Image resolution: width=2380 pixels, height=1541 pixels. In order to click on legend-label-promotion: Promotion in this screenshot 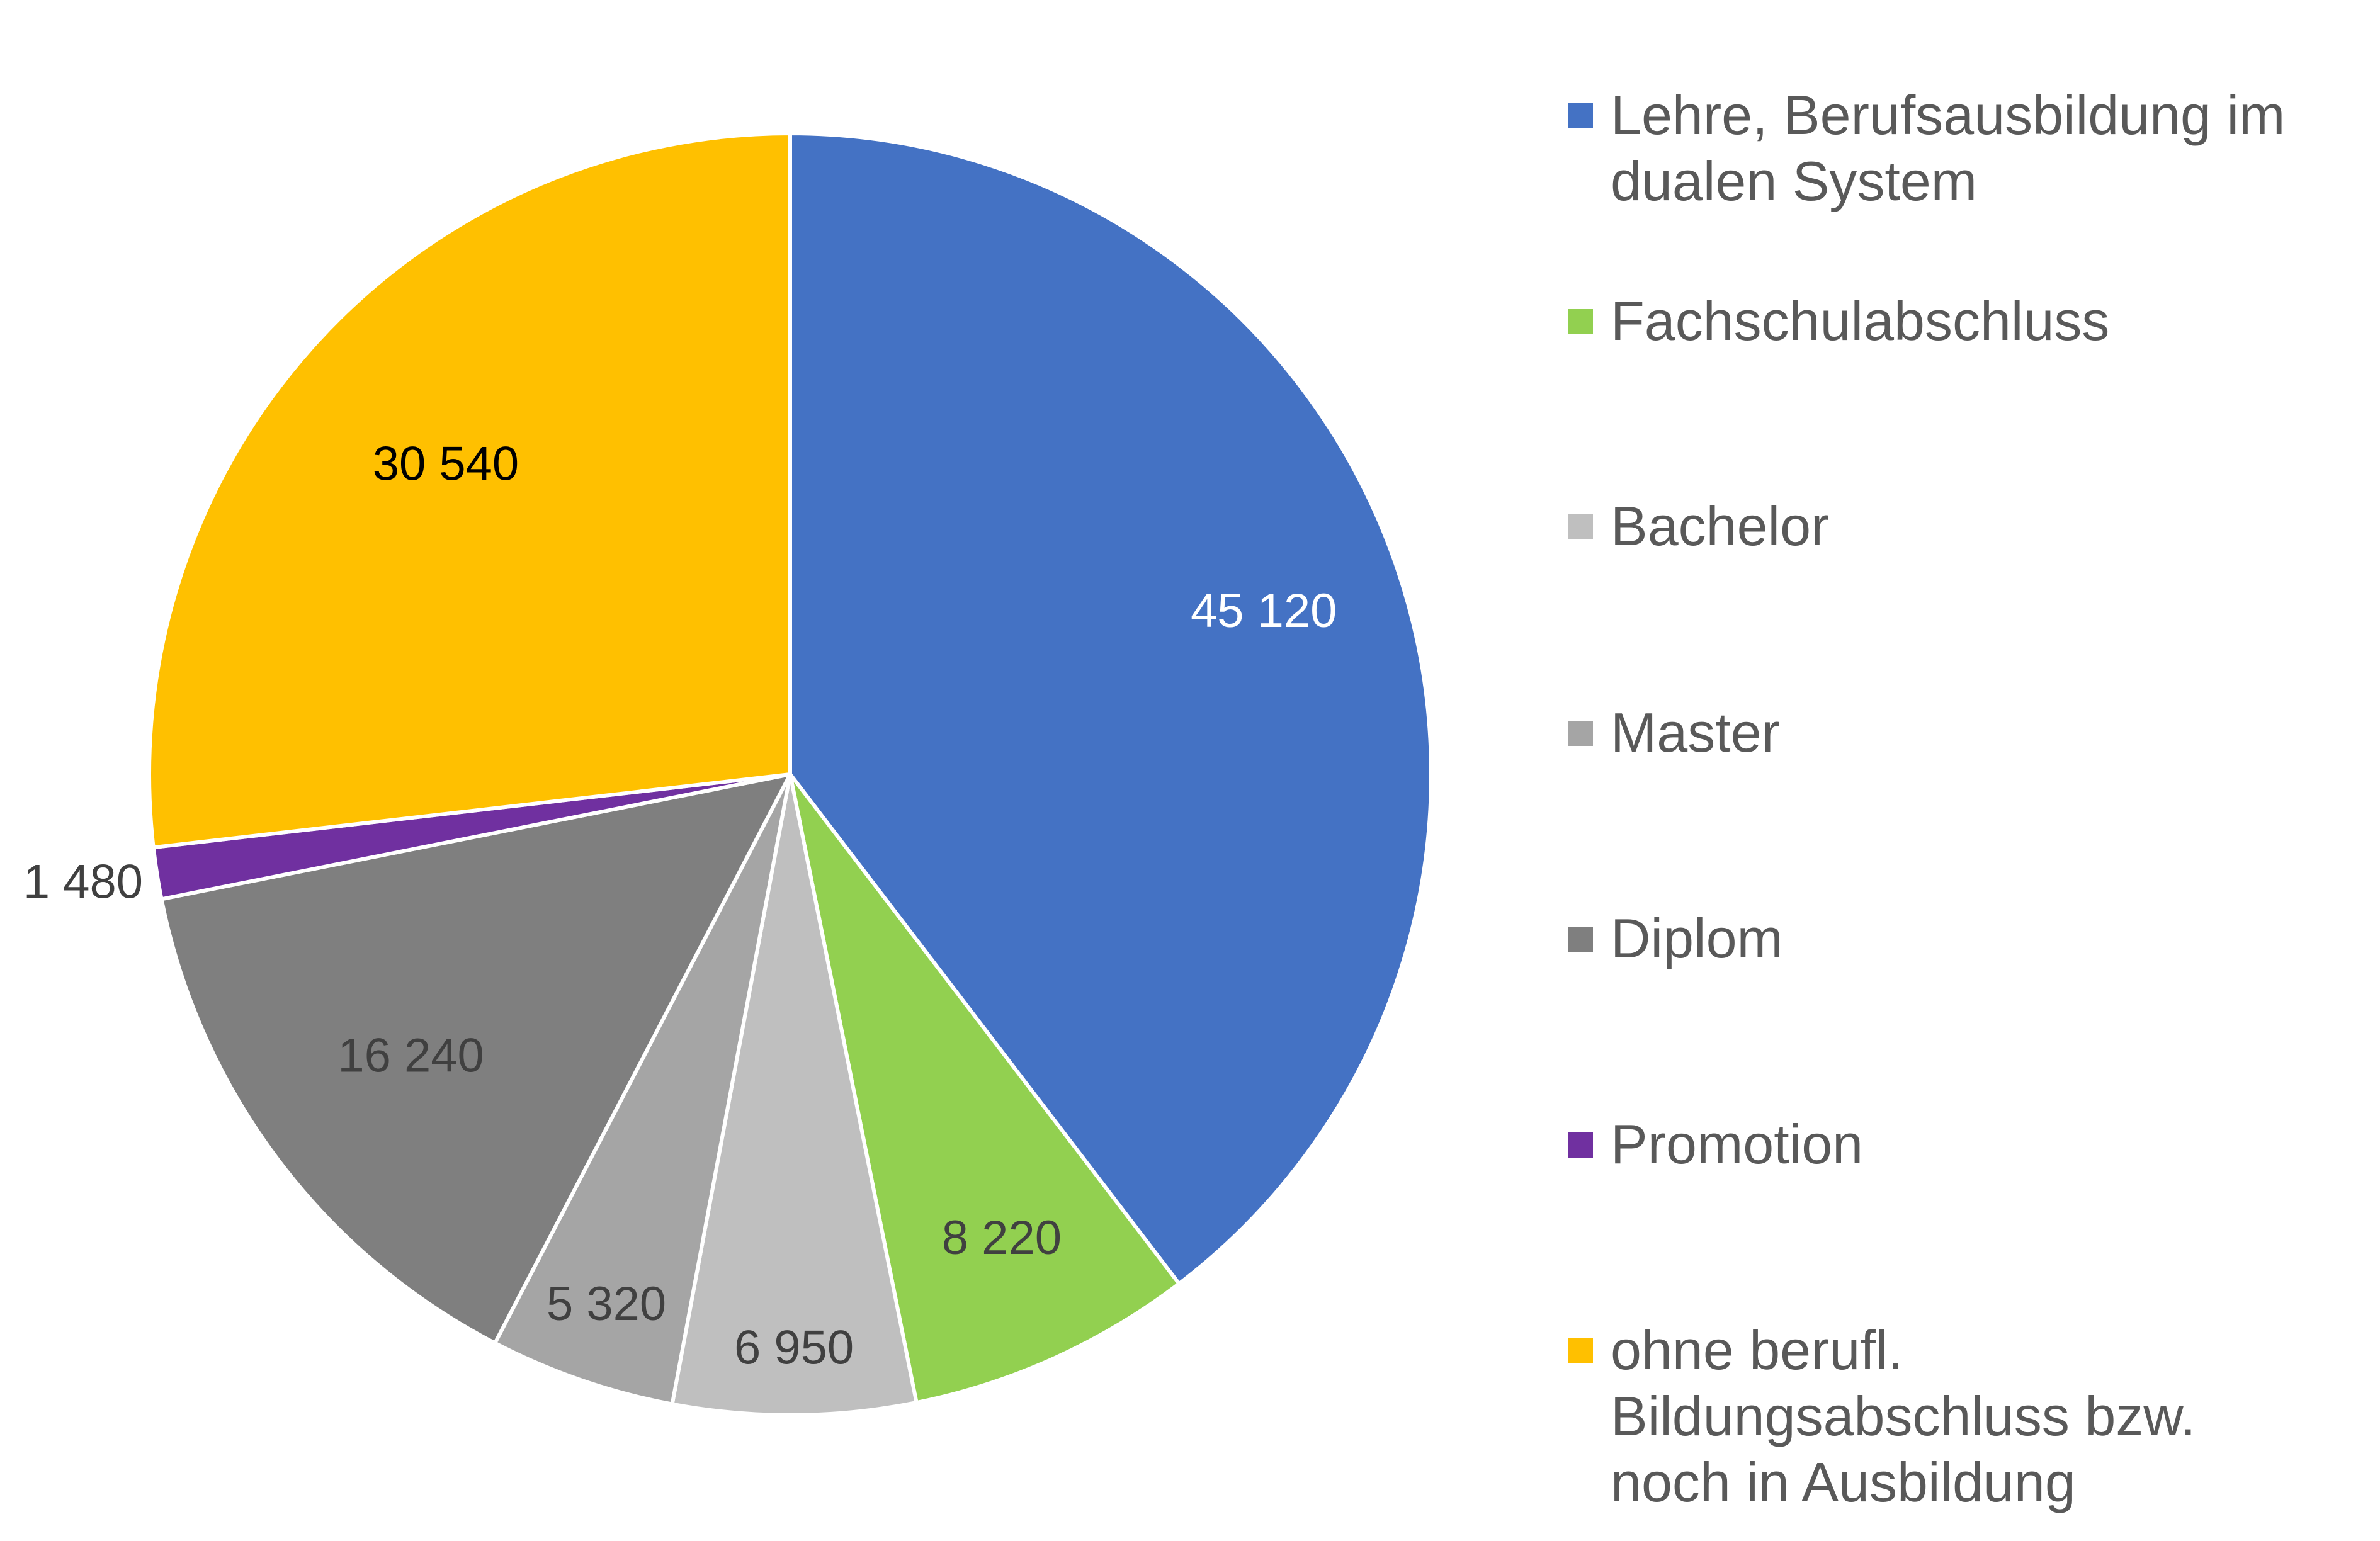, I will do `click(1737, 1144)`.